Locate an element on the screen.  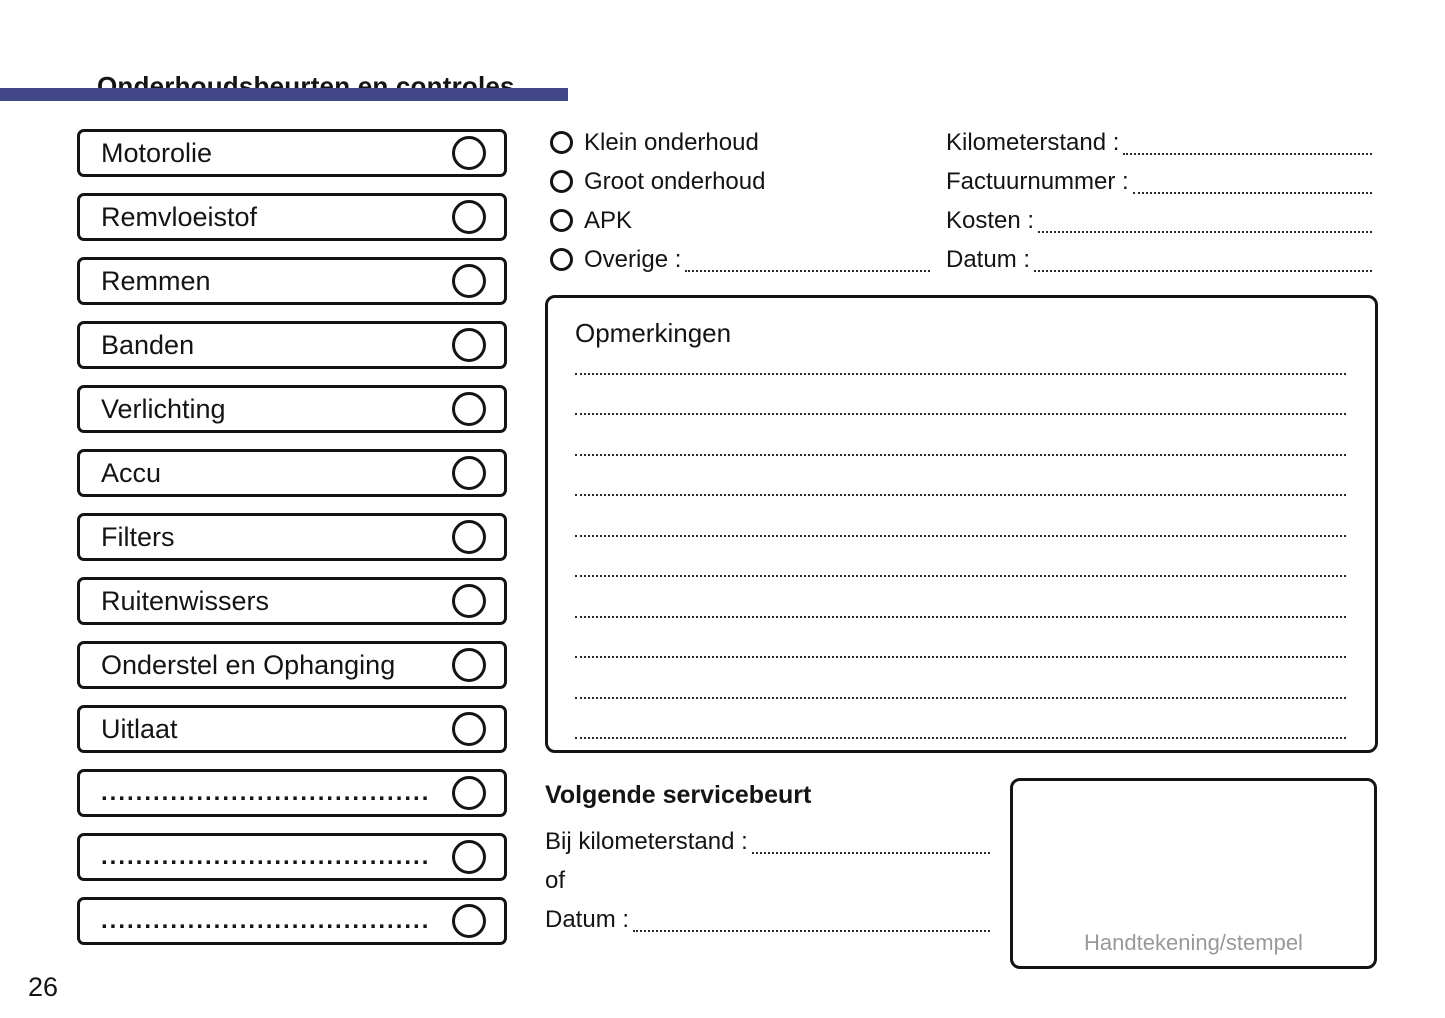
service-type-option: Overige : is located at coordinates (740, 259).